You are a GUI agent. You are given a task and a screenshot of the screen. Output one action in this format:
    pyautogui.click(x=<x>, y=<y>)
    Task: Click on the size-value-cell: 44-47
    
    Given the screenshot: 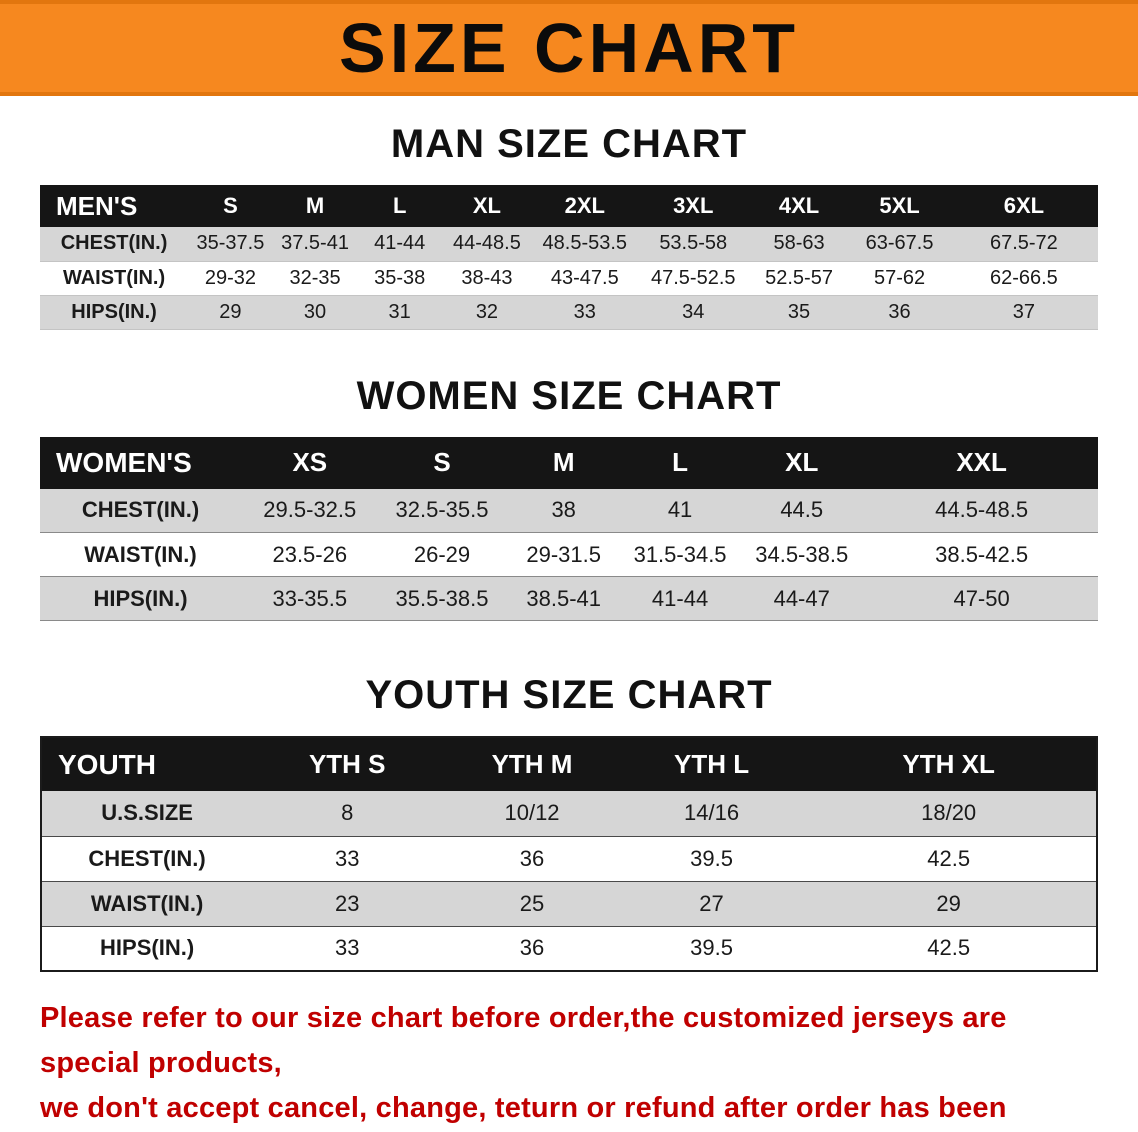 What is the action you would take?
    pyautogui.click(x=801, y=598)
    